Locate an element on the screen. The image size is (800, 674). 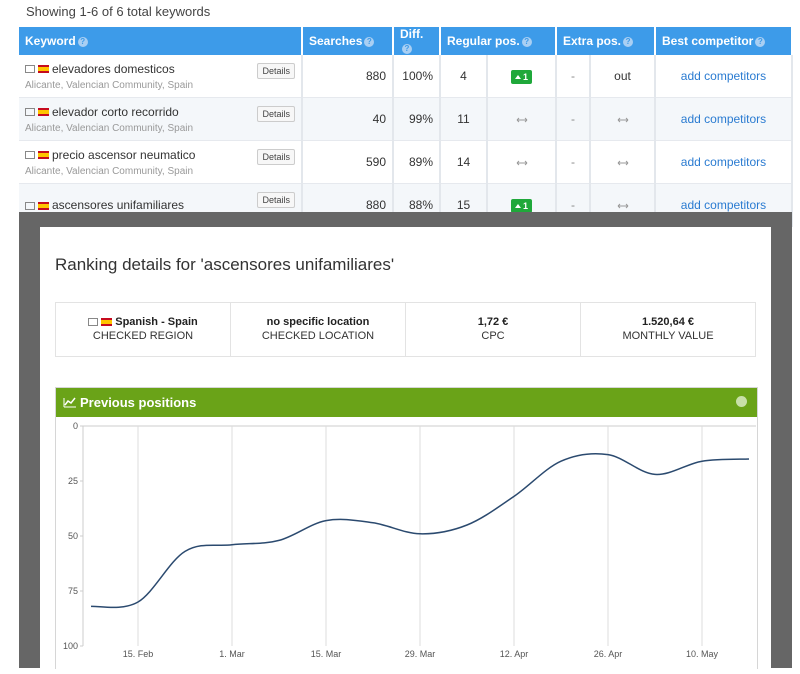
y-tick-label: 50 is located at coordinates (73, 536).